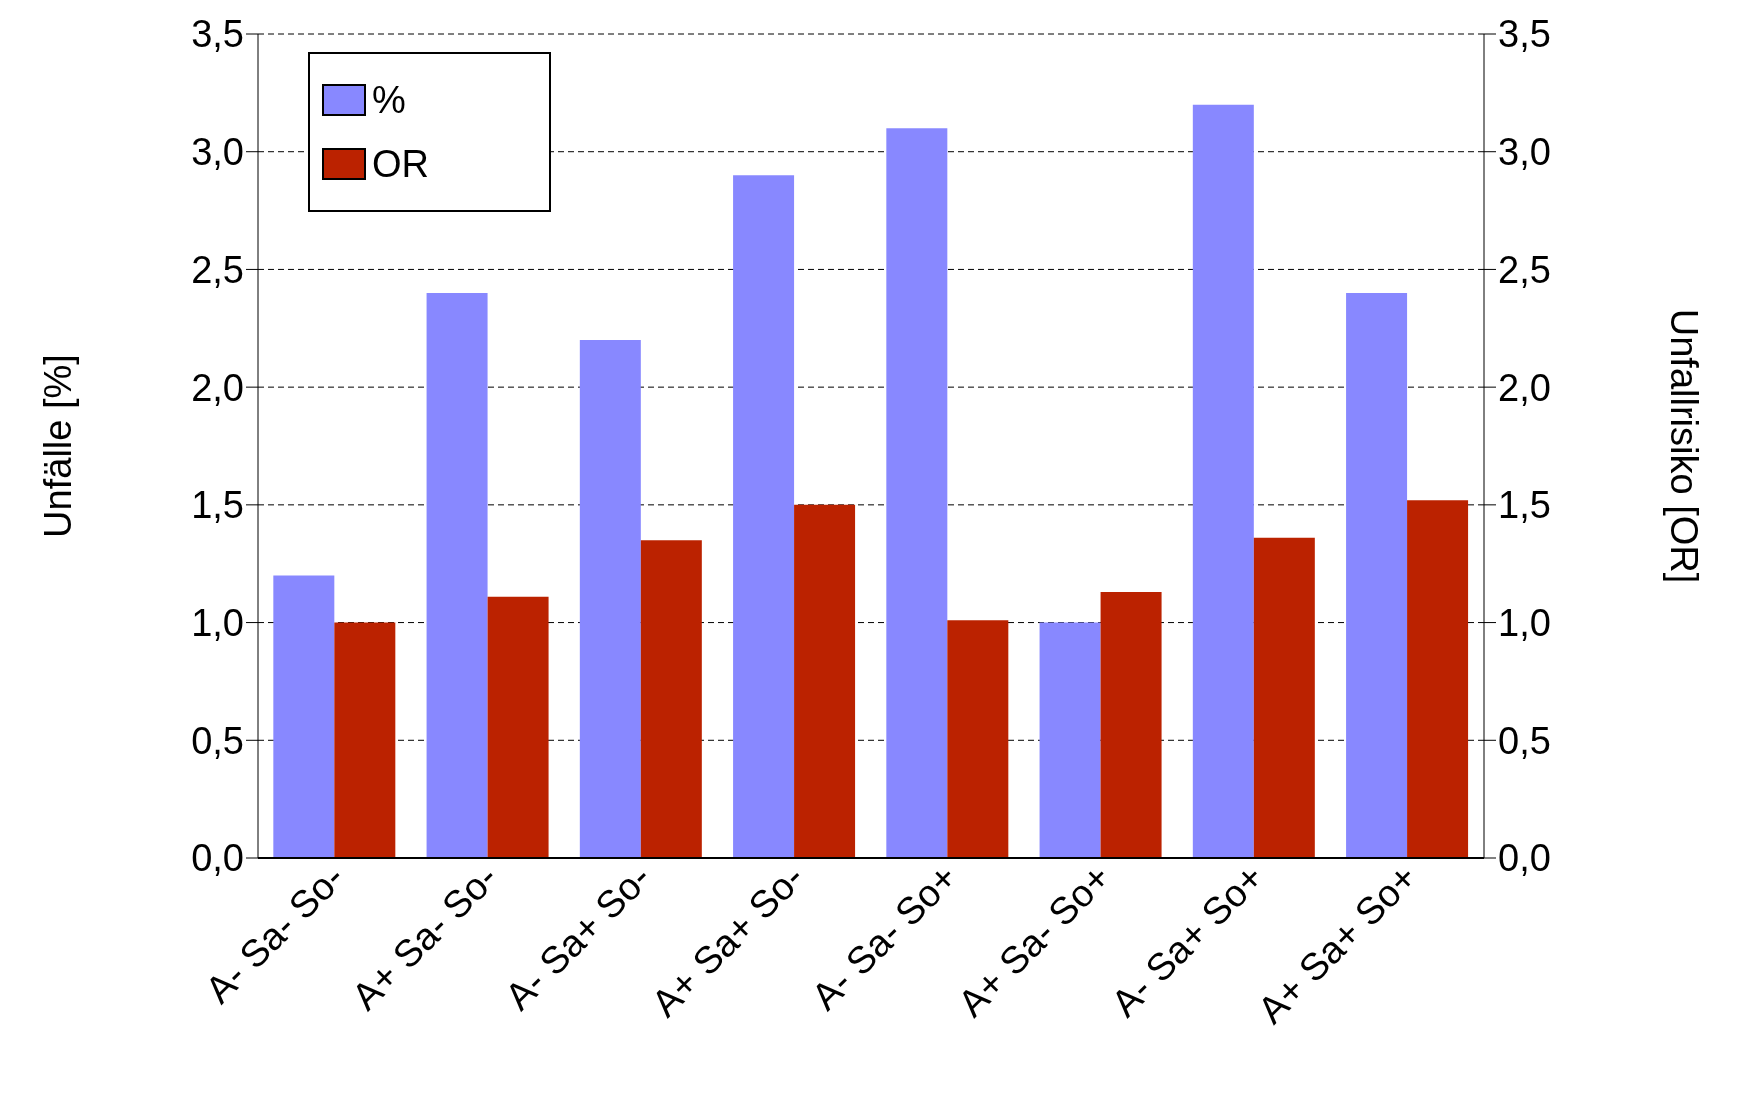  Describe the element at coordinates (1524, 269) in the screenshot. I see `y2-tick-label: 2,5` at that location.